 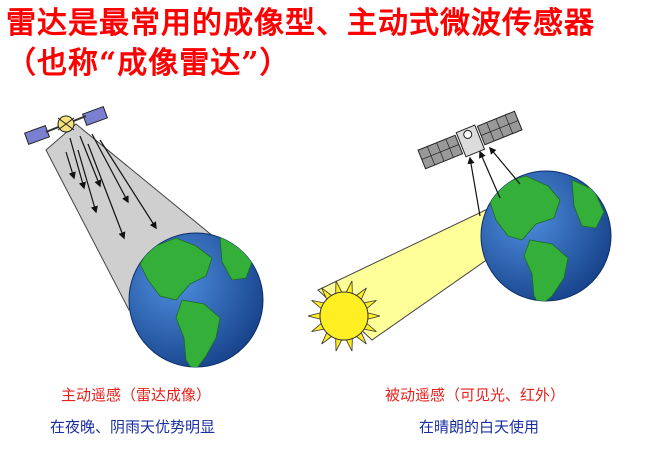 What do you see at coordinates (196, 300) in the screenshot?
I see `earth-left-icon` at bounding box center [196, 300].